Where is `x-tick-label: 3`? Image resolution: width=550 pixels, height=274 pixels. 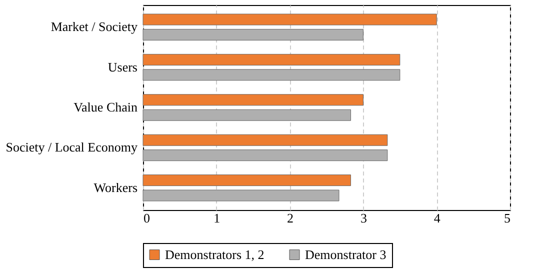 x-tick-label: 3 is located at coordinates (363, 218).